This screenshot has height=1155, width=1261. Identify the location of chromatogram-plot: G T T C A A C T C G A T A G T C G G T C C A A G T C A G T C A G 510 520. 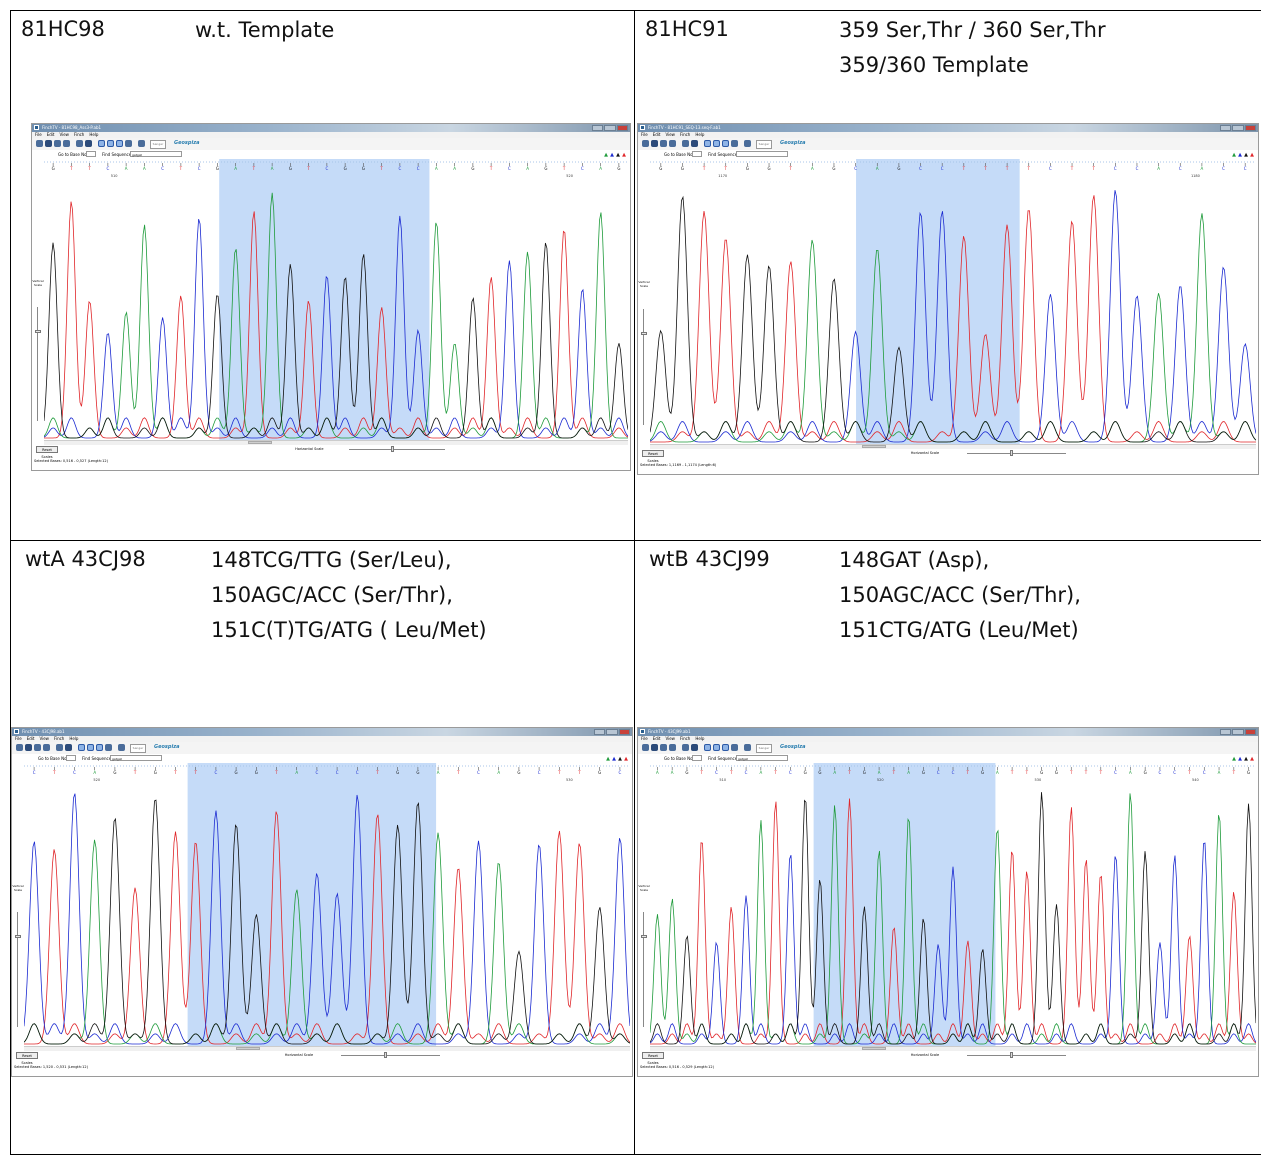
(336, 301).